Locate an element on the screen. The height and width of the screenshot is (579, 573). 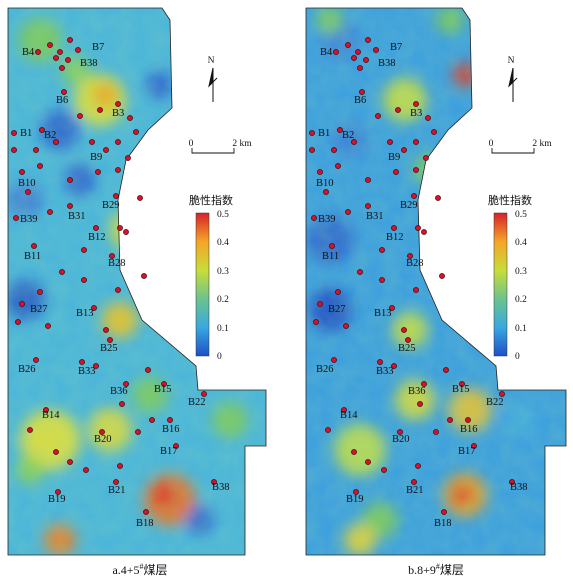
svg-text: a.4+5#煤层 is located at coordinates (139, 569).